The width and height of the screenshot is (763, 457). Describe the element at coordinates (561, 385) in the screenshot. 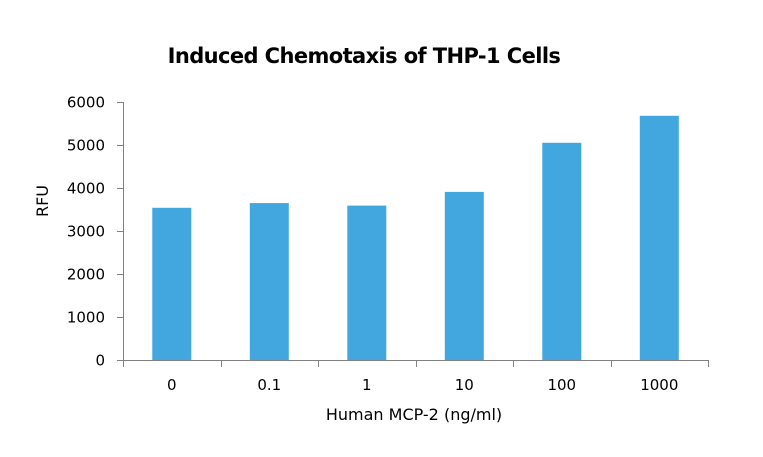

I see `x-tick-label: 100` at that location.